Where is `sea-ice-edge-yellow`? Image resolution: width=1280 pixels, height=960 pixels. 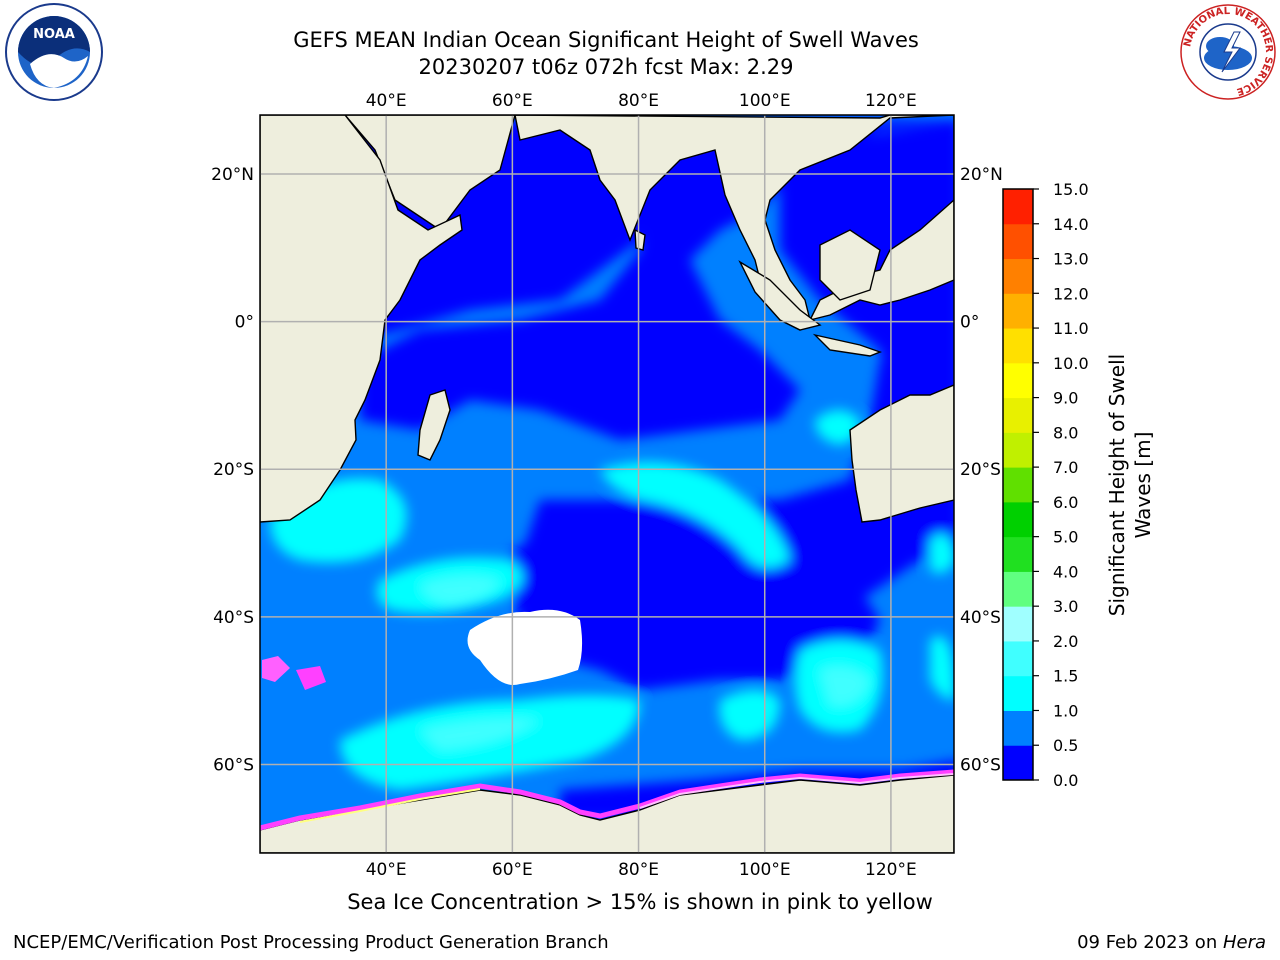 sea-ice-edge-yellow is located at coordinates (390, 805).